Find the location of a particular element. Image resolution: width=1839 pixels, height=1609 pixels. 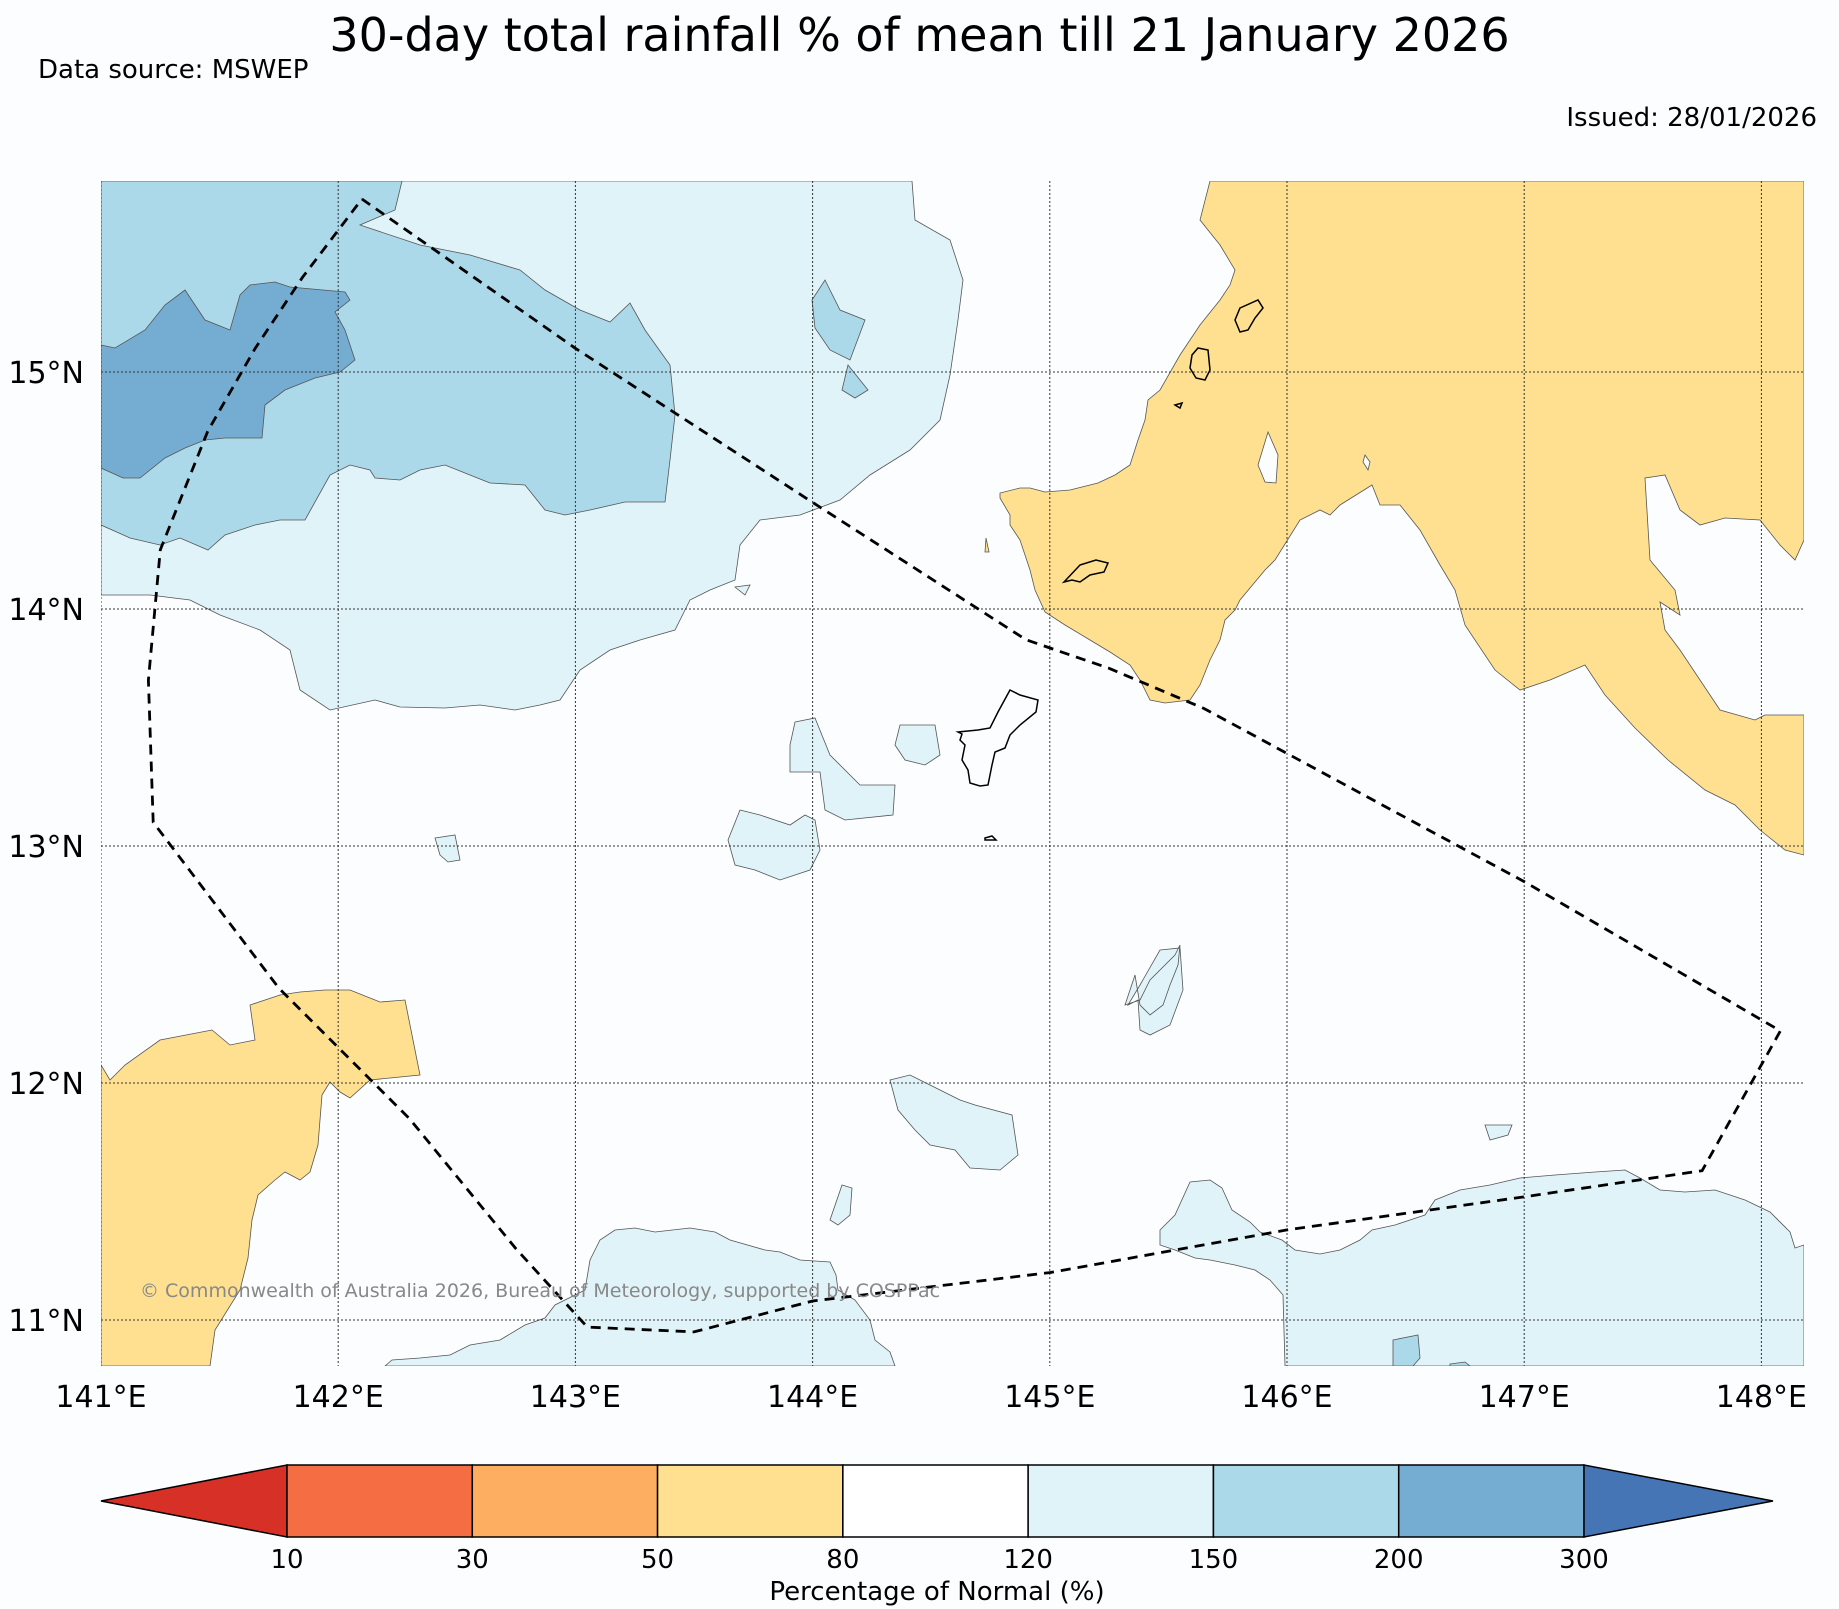

longitude-tick-label: 141°E is located at coordinates (100, 1397).